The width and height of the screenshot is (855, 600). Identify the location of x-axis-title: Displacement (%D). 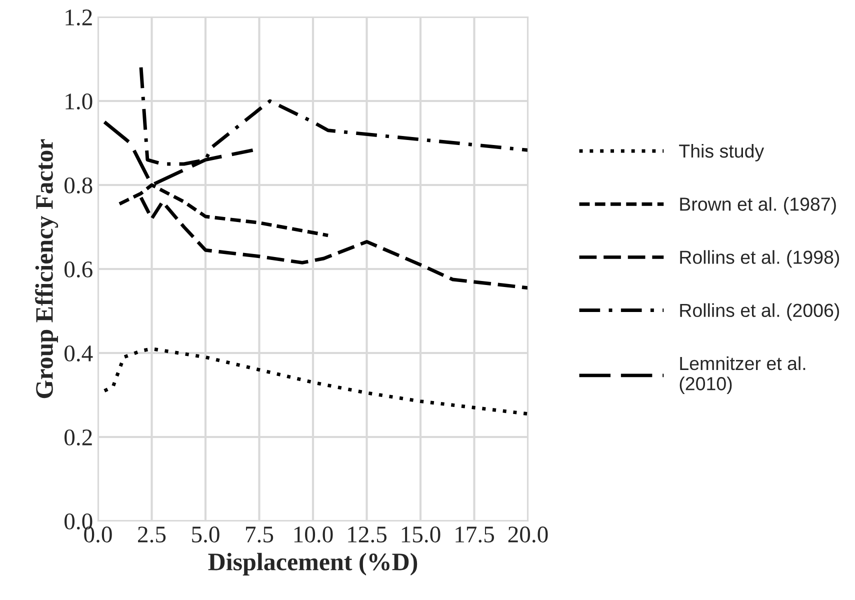
(313, 564).